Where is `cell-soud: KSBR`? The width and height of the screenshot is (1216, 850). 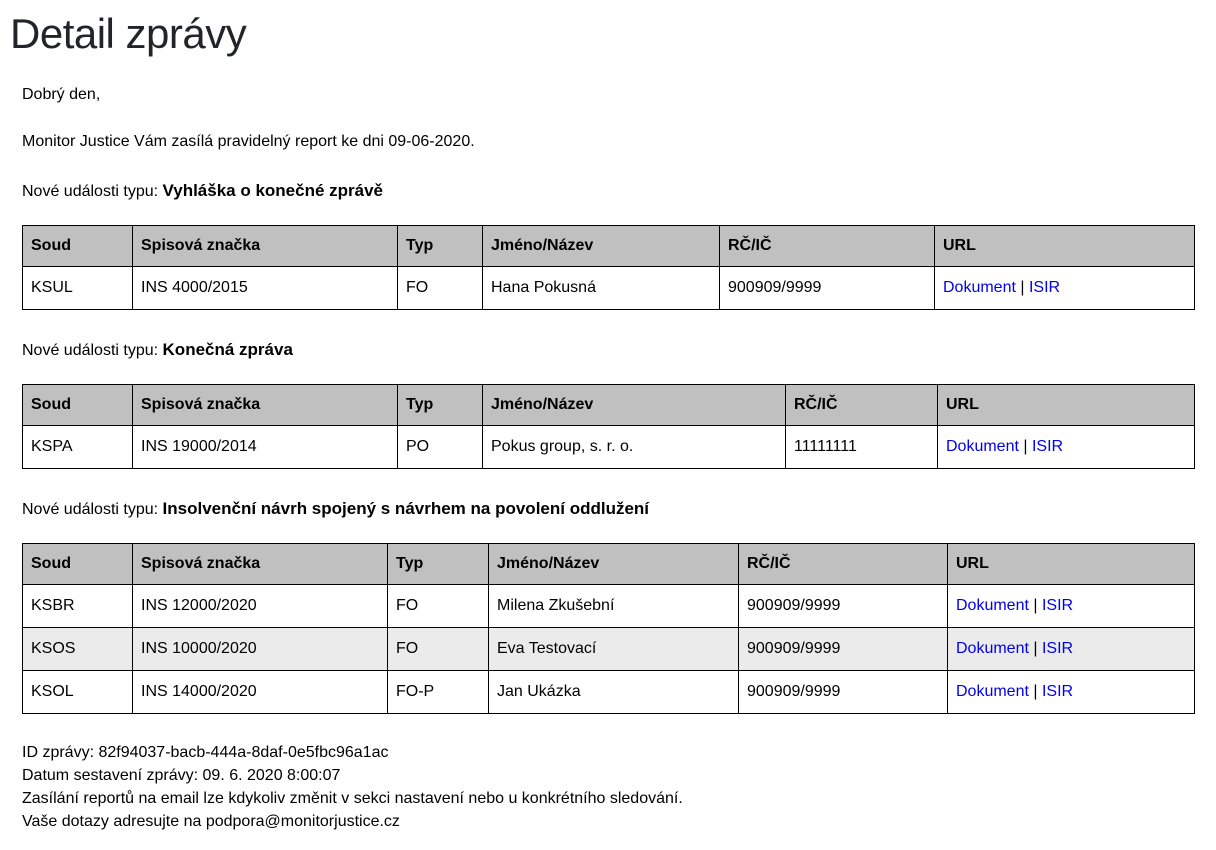
cell-soud: KSBR is located at coordinates (77, 606).